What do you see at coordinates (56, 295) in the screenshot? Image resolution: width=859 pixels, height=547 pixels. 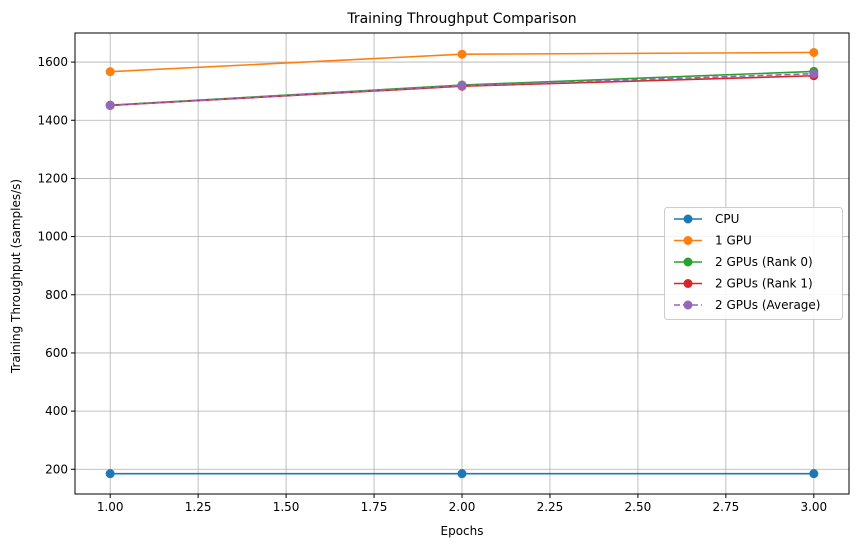 I see `y-tick-label: 800` at bounding box center [56, 295].